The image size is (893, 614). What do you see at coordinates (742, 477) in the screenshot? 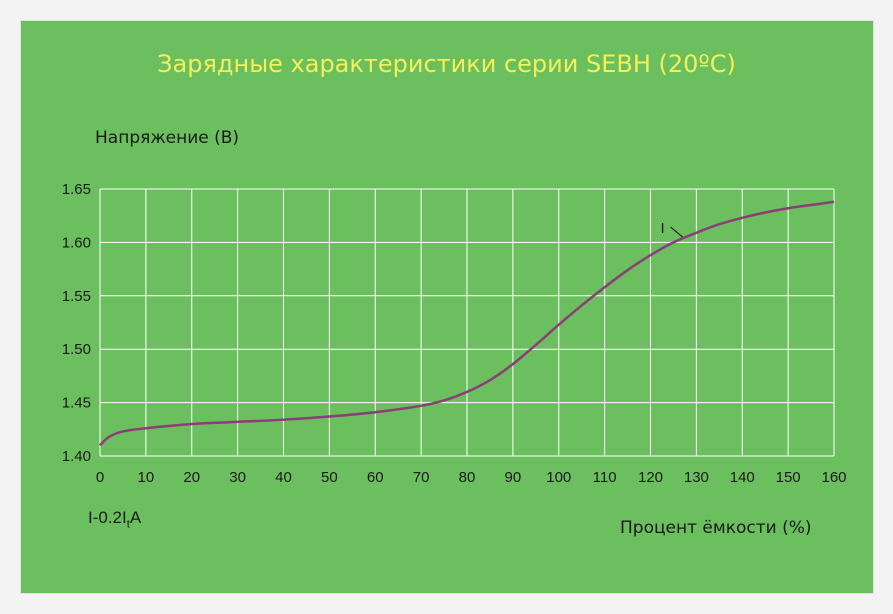
I see `x-tick-label: 140` at bounding box center [742, 477].